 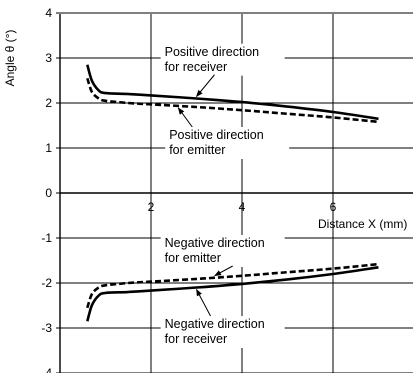 What do you see at coordinates (48, 148) in the screenshot?
I see `y-tick-label: 1` at bounding box center [48, 148].